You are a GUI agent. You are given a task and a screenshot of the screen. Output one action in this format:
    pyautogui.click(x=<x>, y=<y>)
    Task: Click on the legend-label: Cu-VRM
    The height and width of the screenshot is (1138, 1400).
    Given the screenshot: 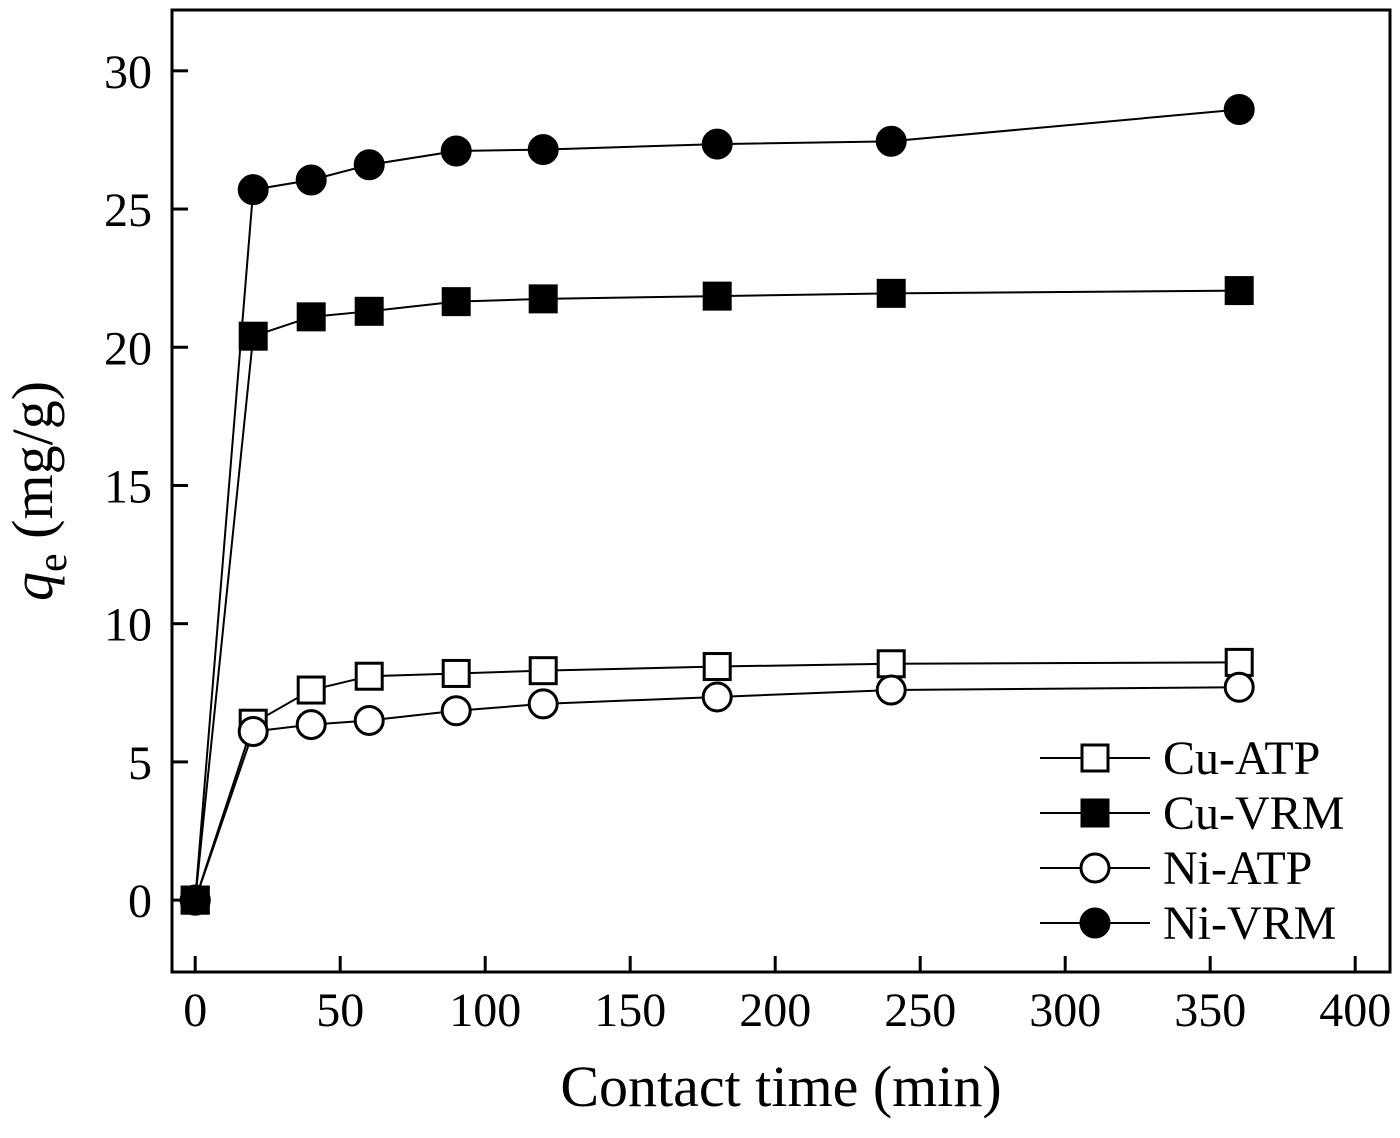 What is the action you would take?
    pyautogui.click(x=1253, y=813)
    